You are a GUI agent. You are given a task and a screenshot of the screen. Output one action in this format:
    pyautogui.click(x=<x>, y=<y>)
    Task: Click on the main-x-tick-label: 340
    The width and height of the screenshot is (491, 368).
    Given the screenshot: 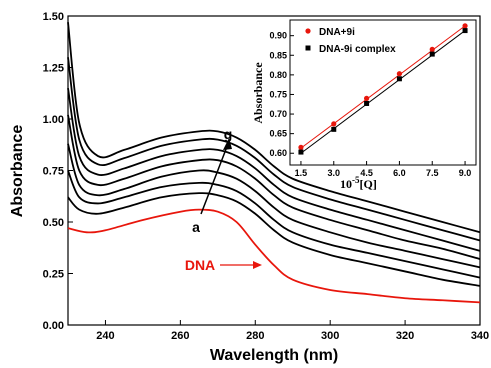 What is the action you would take?
    pyautogui.click(x=480, y=336)
    